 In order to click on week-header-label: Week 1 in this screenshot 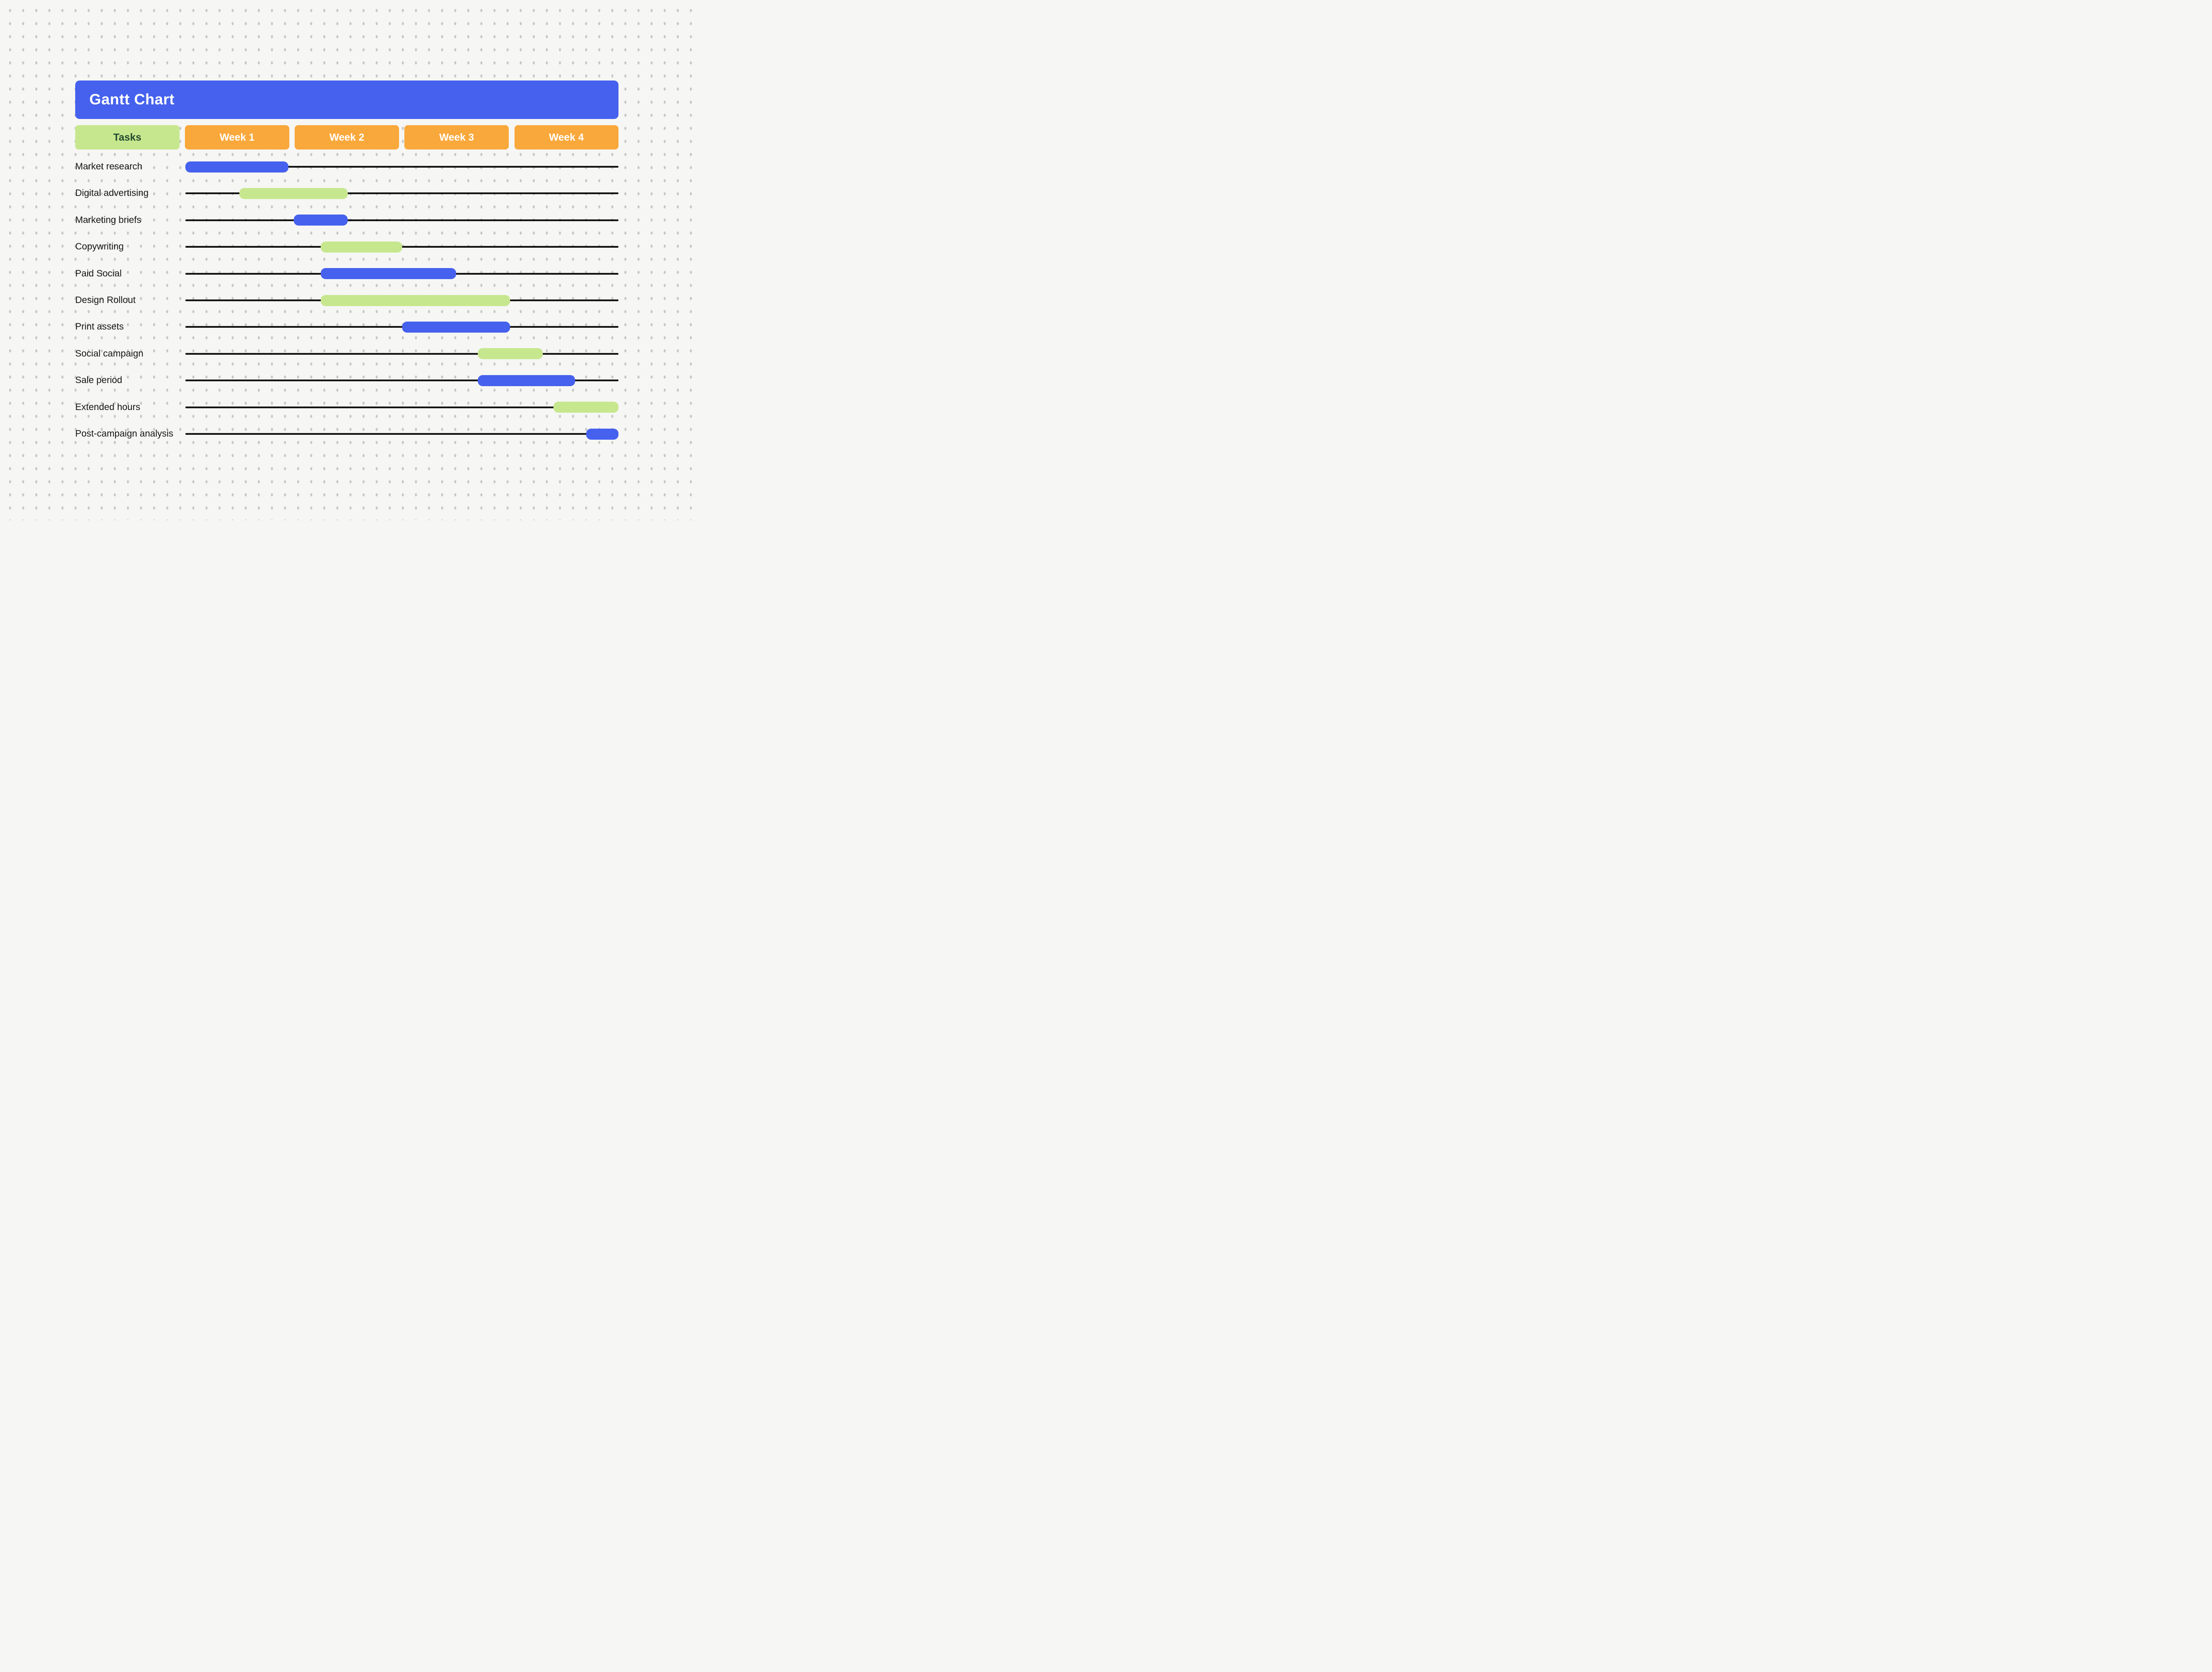, I will do `click(237, 137)`.